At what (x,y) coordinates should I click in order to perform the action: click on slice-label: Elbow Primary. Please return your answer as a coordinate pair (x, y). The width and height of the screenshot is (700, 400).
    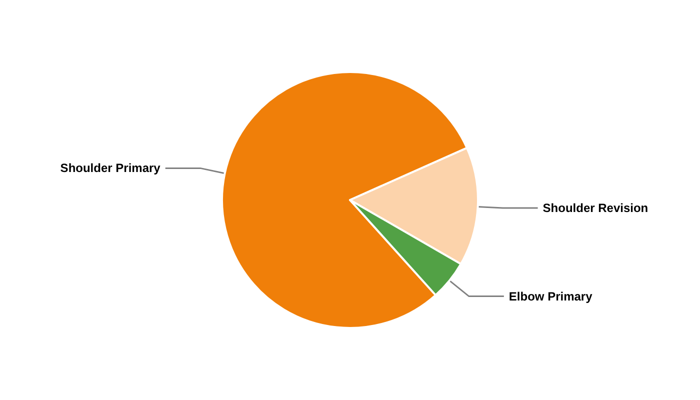
    Looking at the image, I should click on (550, 296).